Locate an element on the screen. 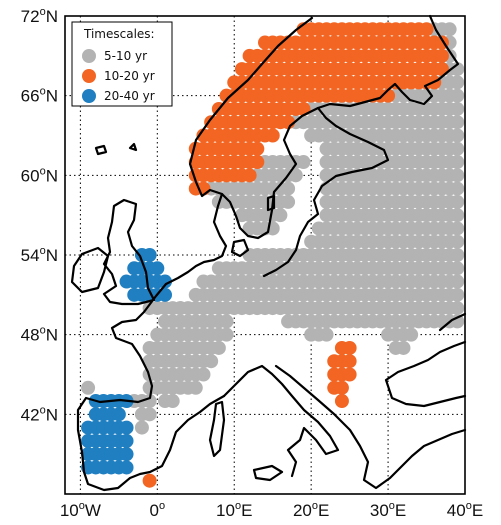 The image size is (501, 525). coast-corsica-sardinia is located at coordinates (217, 429).